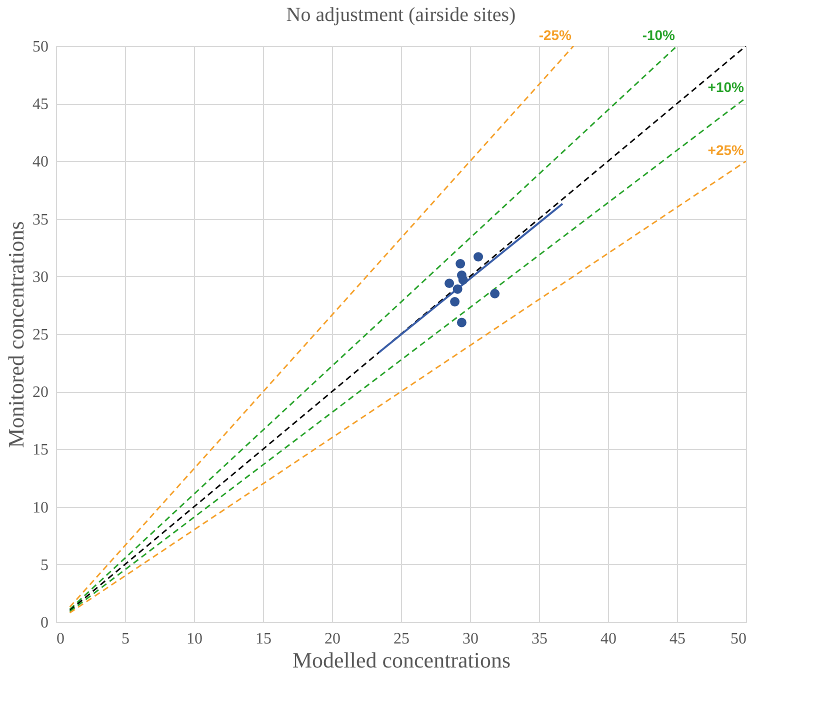  What do you see at coordinates (44, 623) in the screenshot?
I see `y-tick-label: 0` at bounding box center [44, 623].